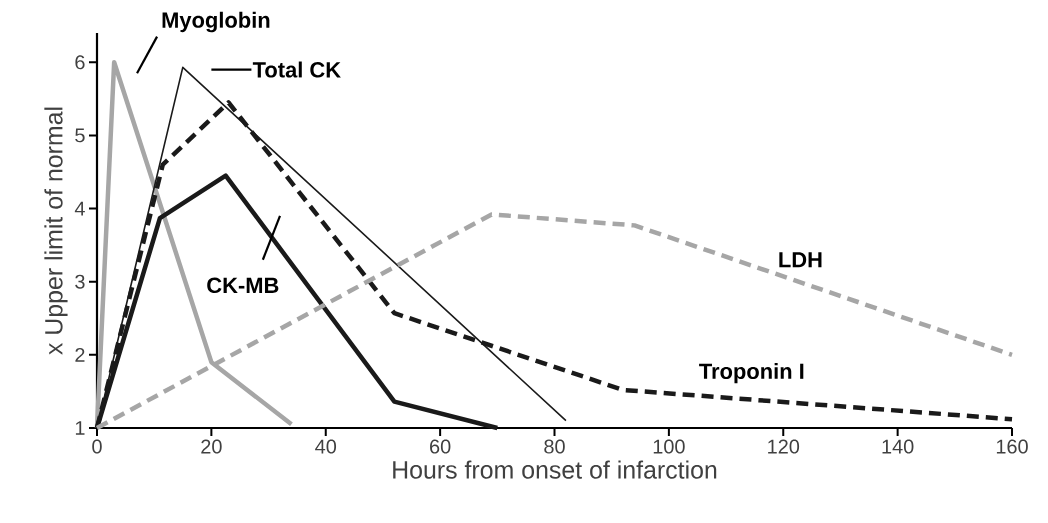 The image size is (1048, 523). What do you see at coordinates (669, 446) in the screenshot?
I see `x-tick-label: 100` at bounding box center [669, 446].